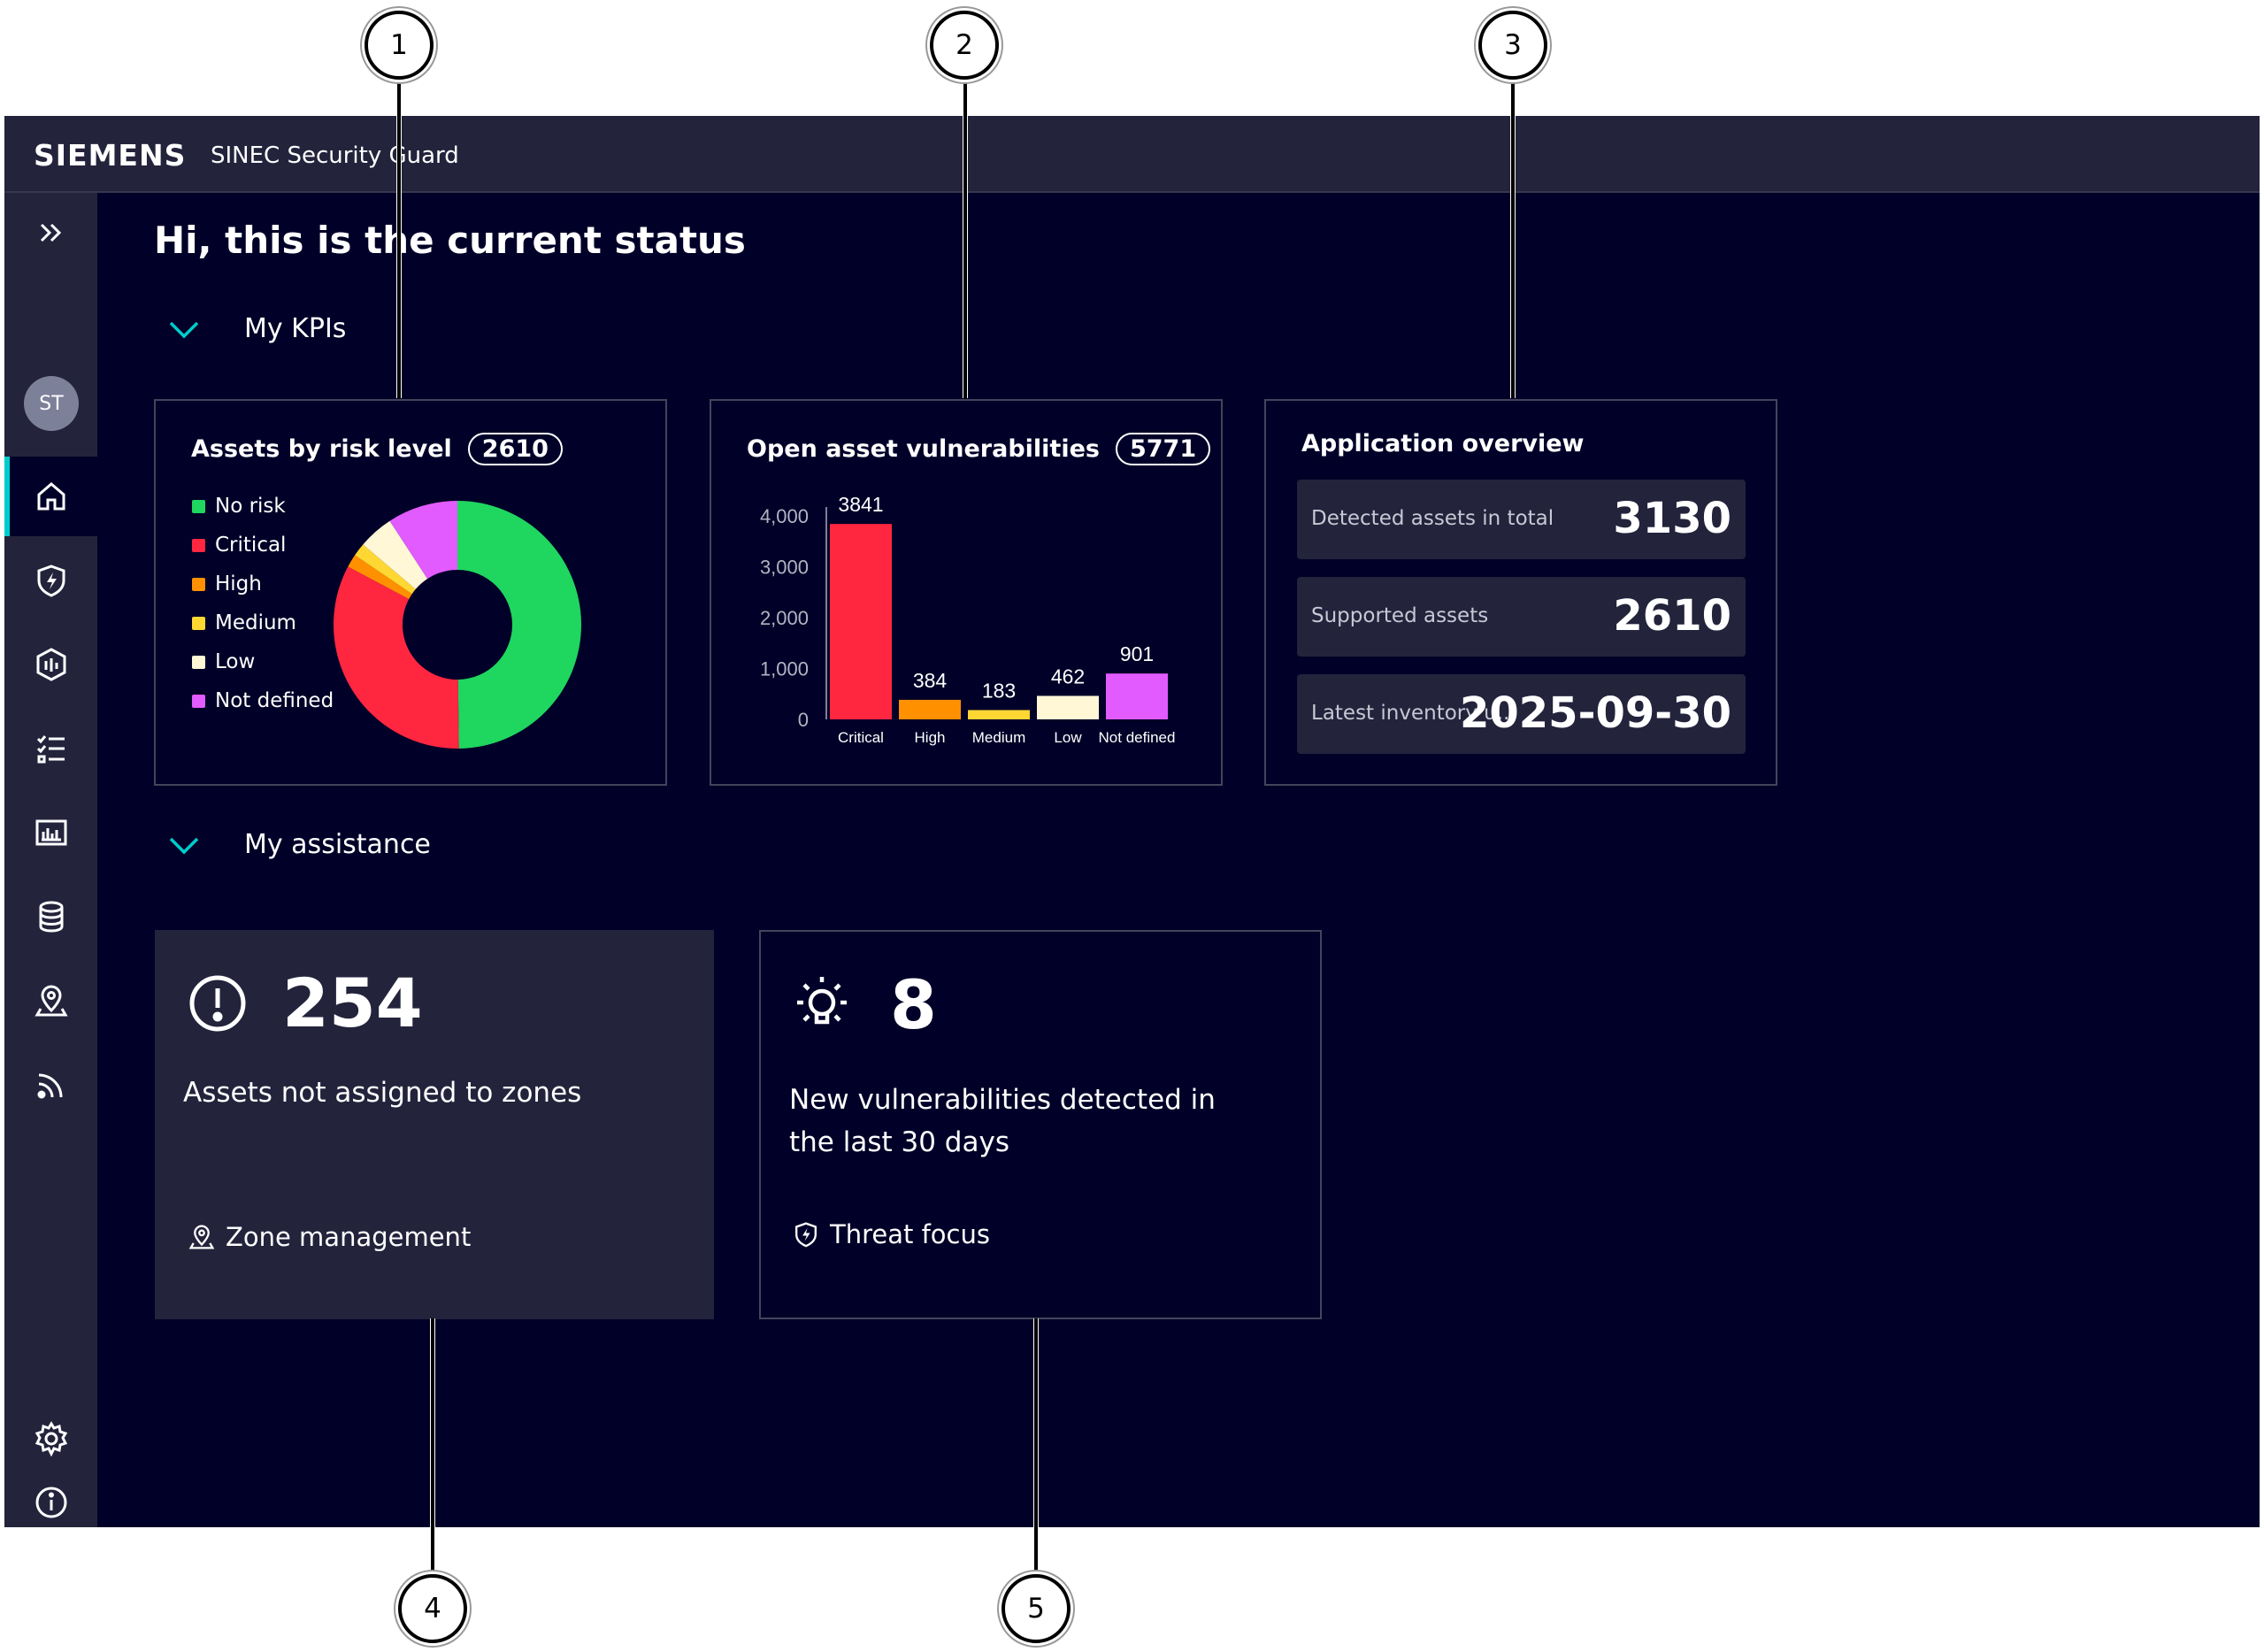 The image size is (2264, 1652). Describe the element at coordinates (1036, 1608) in the screenshot. I see `callout-5: 5` at that location.